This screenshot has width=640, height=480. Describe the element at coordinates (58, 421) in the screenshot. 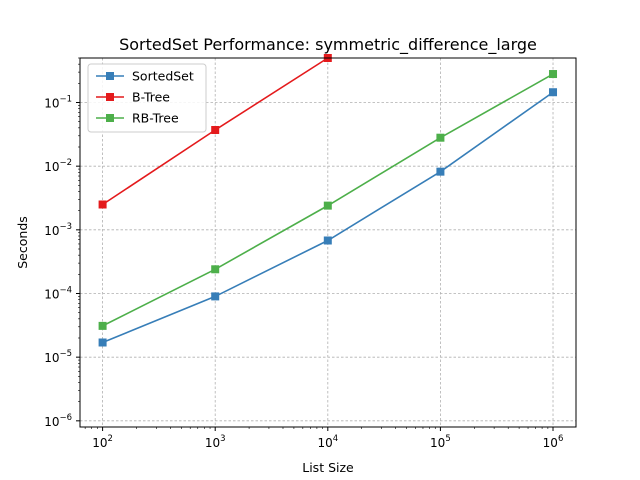

I see `y-tick-label: 10⁻⁶` at that location.